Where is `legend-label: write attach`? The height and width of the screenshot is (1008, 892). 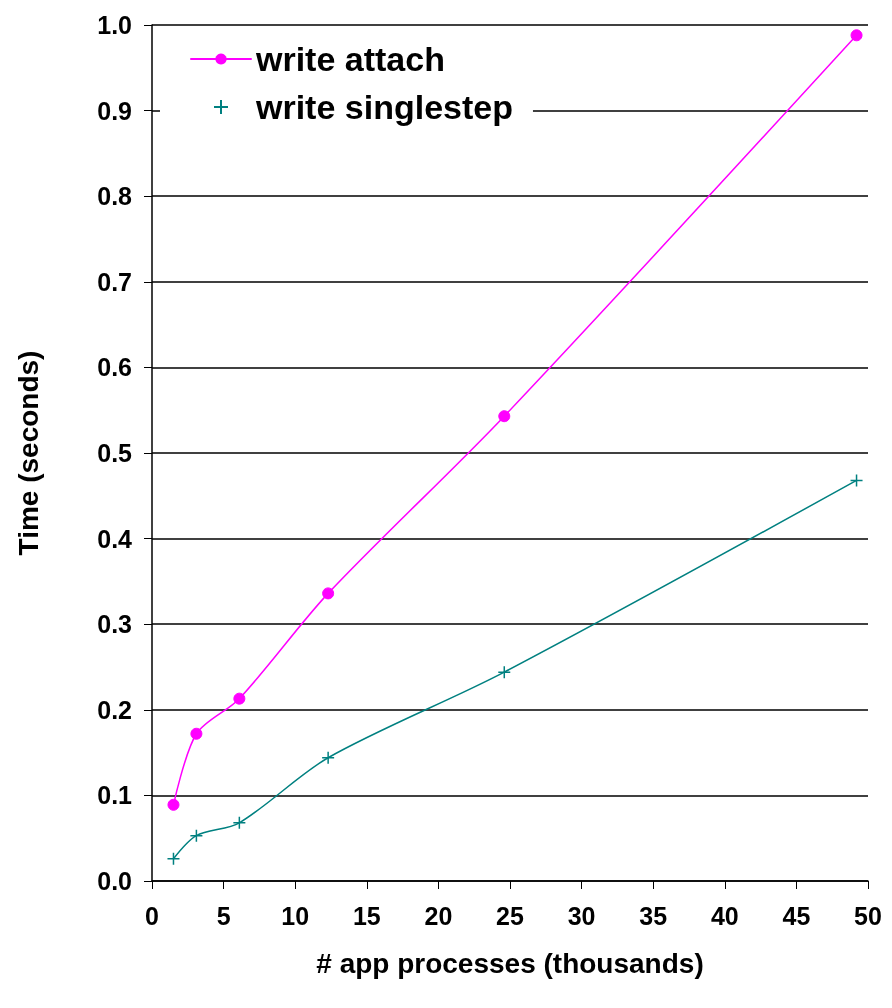 legend-label: write attach is located at coordinates (350, 59).